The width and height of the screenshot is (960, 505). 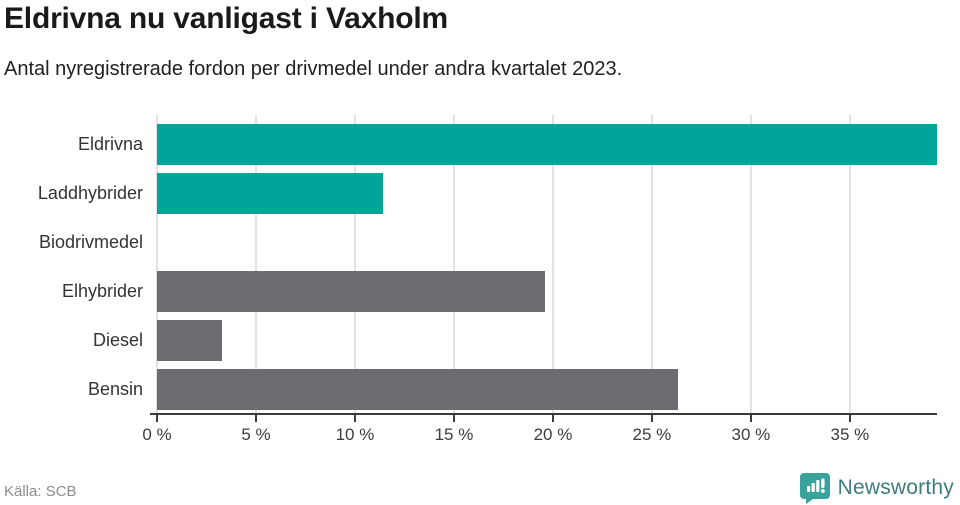 I want to click on x-tick-label-30: 30 %, so click(x=751, y=434).